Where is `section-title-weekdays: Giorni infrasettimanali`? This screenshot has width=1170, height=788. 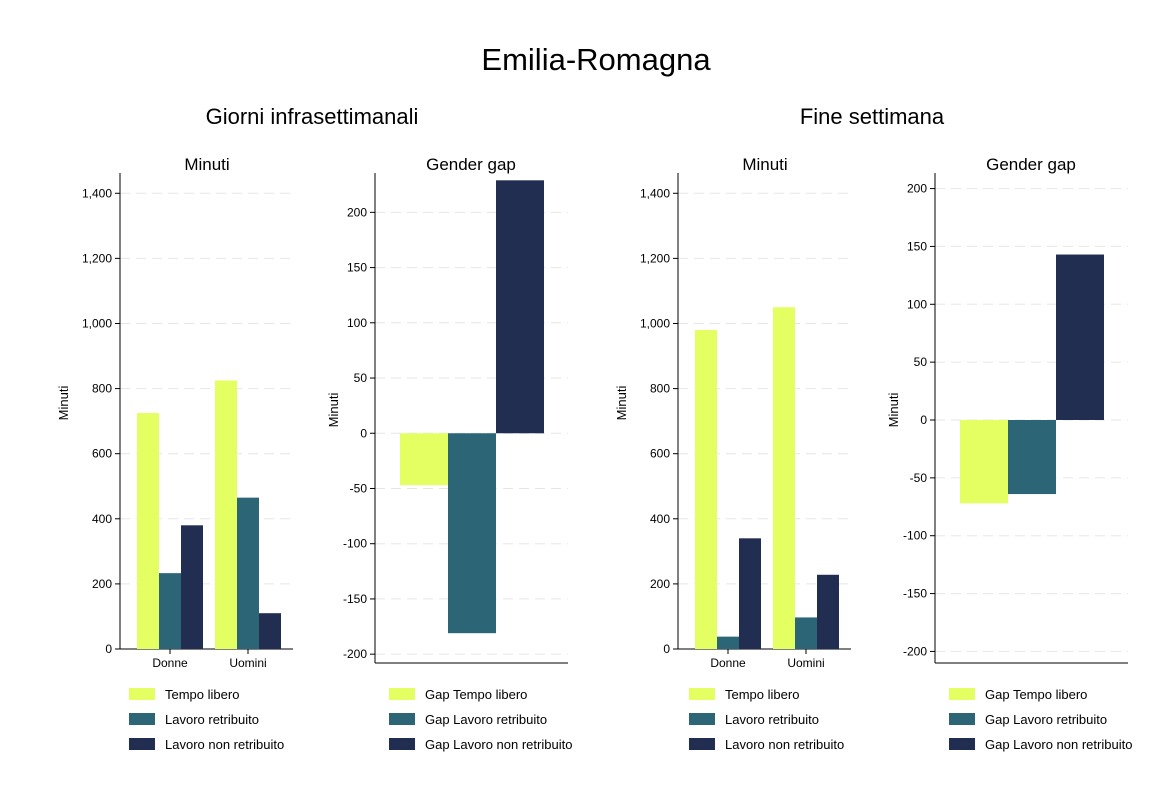 section-title-weekdays: Giorni infrasettimanali is located at coordinates (312, 116).